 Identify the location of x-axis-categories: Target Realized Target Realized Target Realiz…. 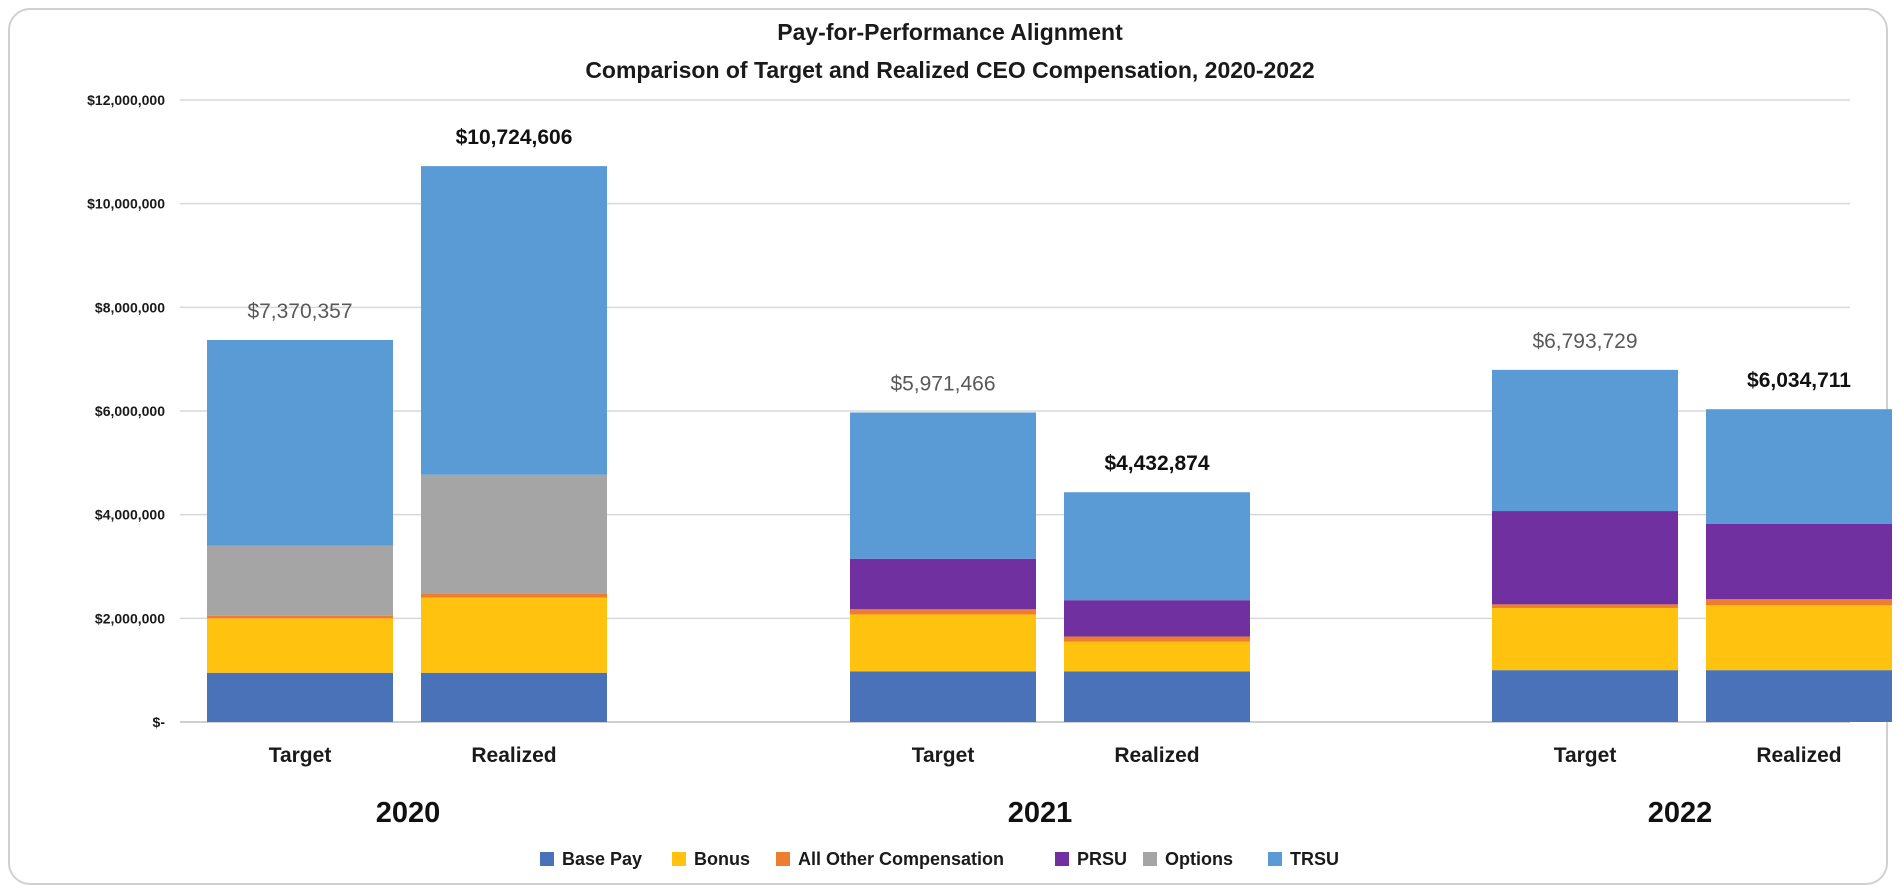
(1055, 755).